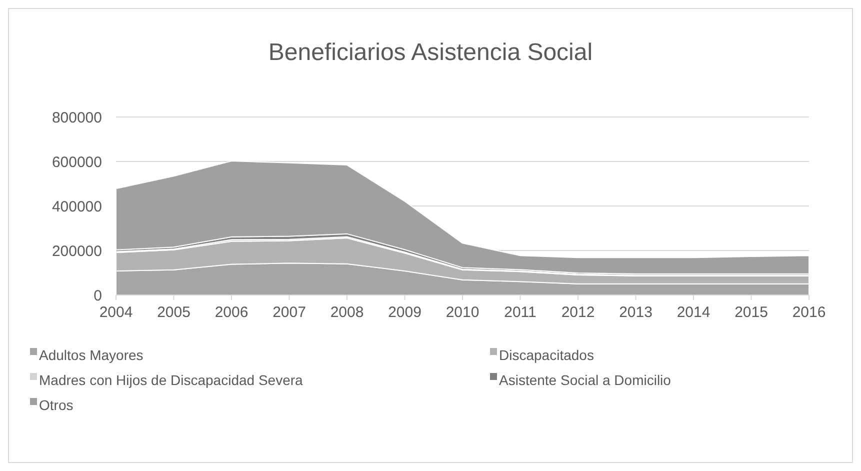 This screenshot has width=861, height=471. I want to click on legend-label: Asistente Social a Domicilio, so click(585, 380).